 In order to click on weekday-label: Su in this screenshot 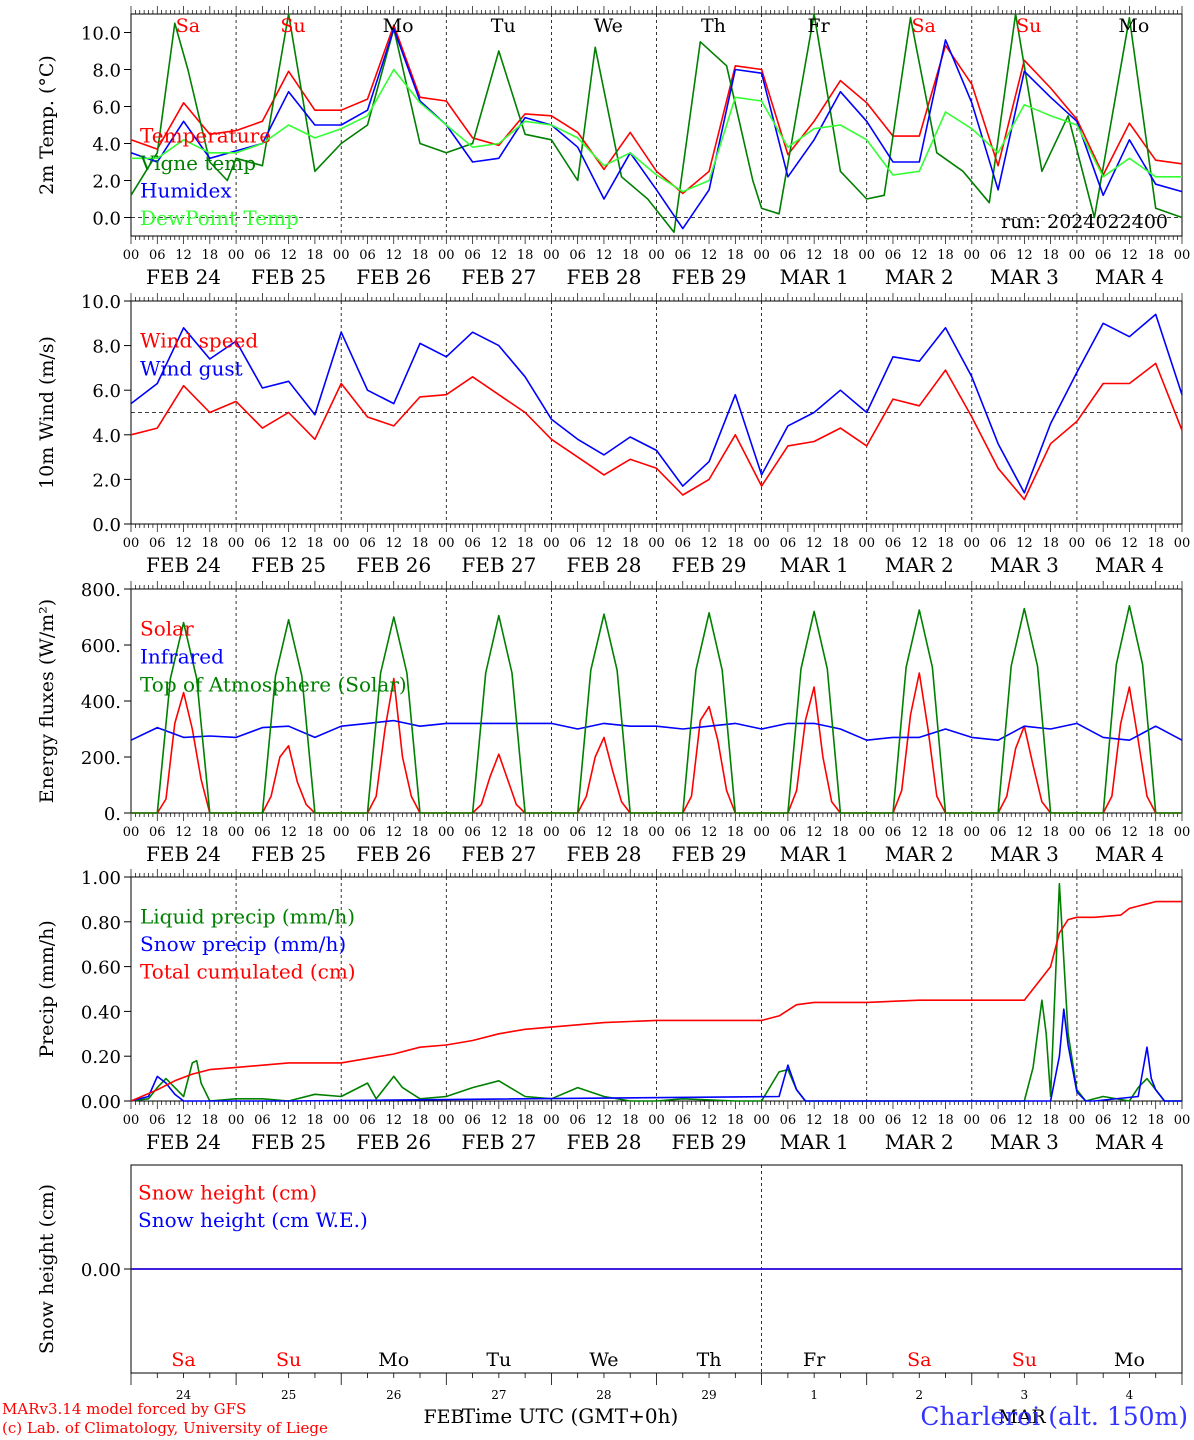, I will do `click(1024, 1360)`.